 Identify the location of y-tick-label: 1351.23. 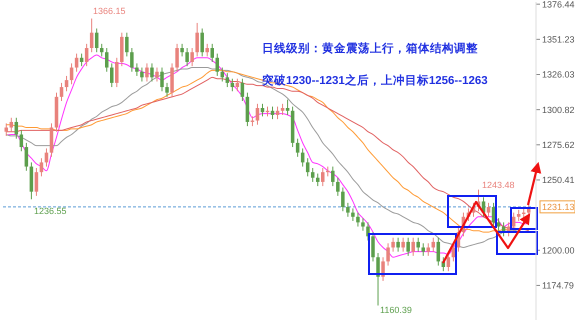
(558, 39).